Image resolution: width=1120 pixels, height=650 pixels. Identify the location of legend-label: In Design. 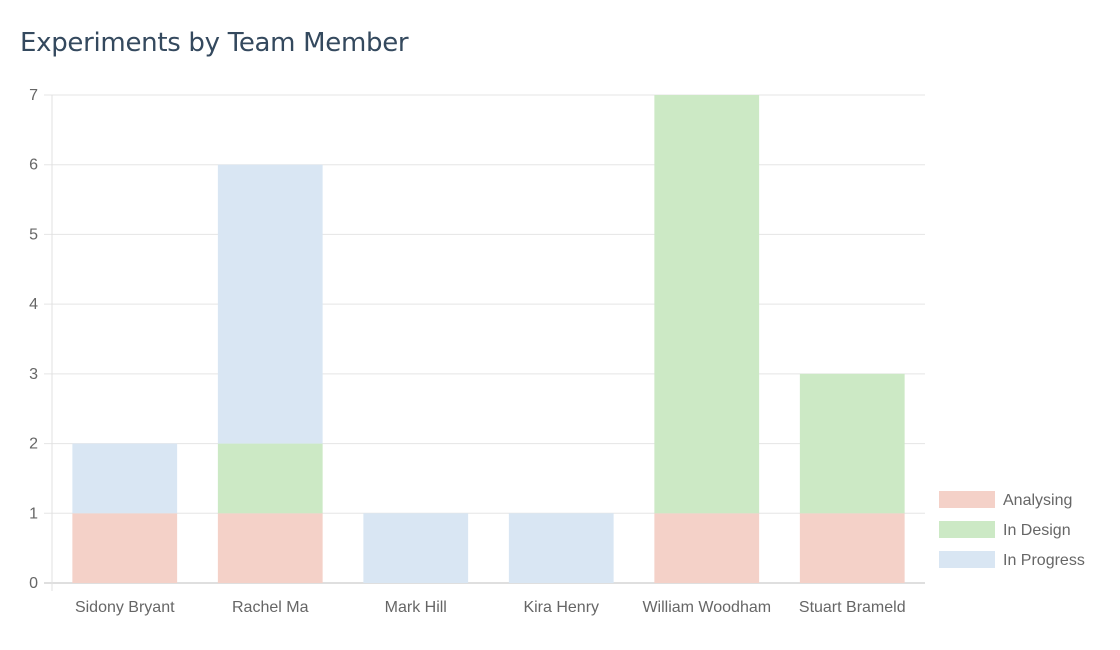
(1037, 530).